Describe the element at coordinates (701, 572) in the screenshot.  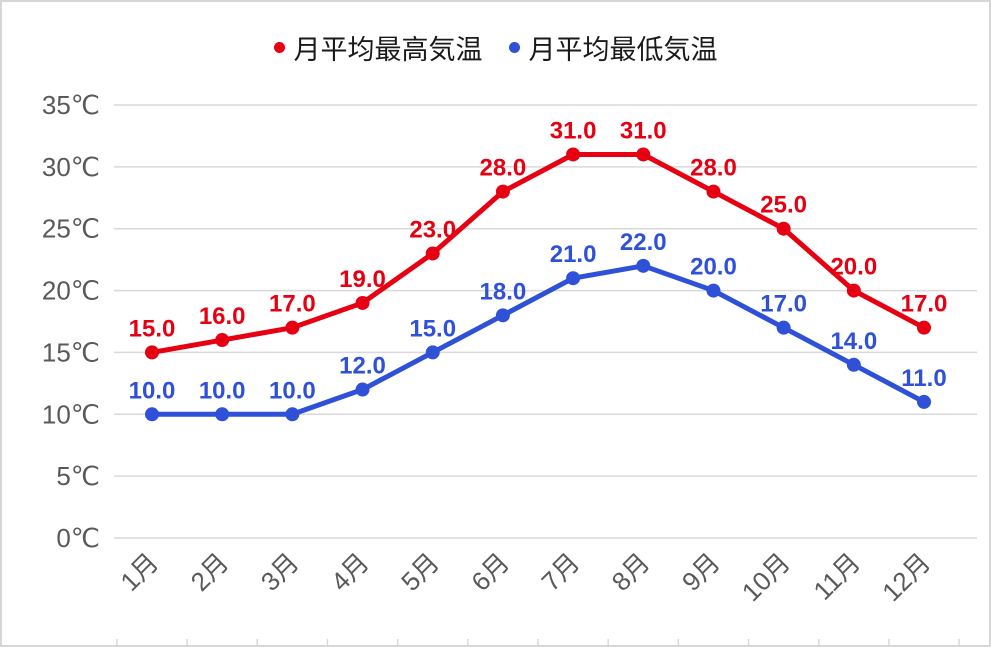
I see `x-tick-label: 9月` at that location.